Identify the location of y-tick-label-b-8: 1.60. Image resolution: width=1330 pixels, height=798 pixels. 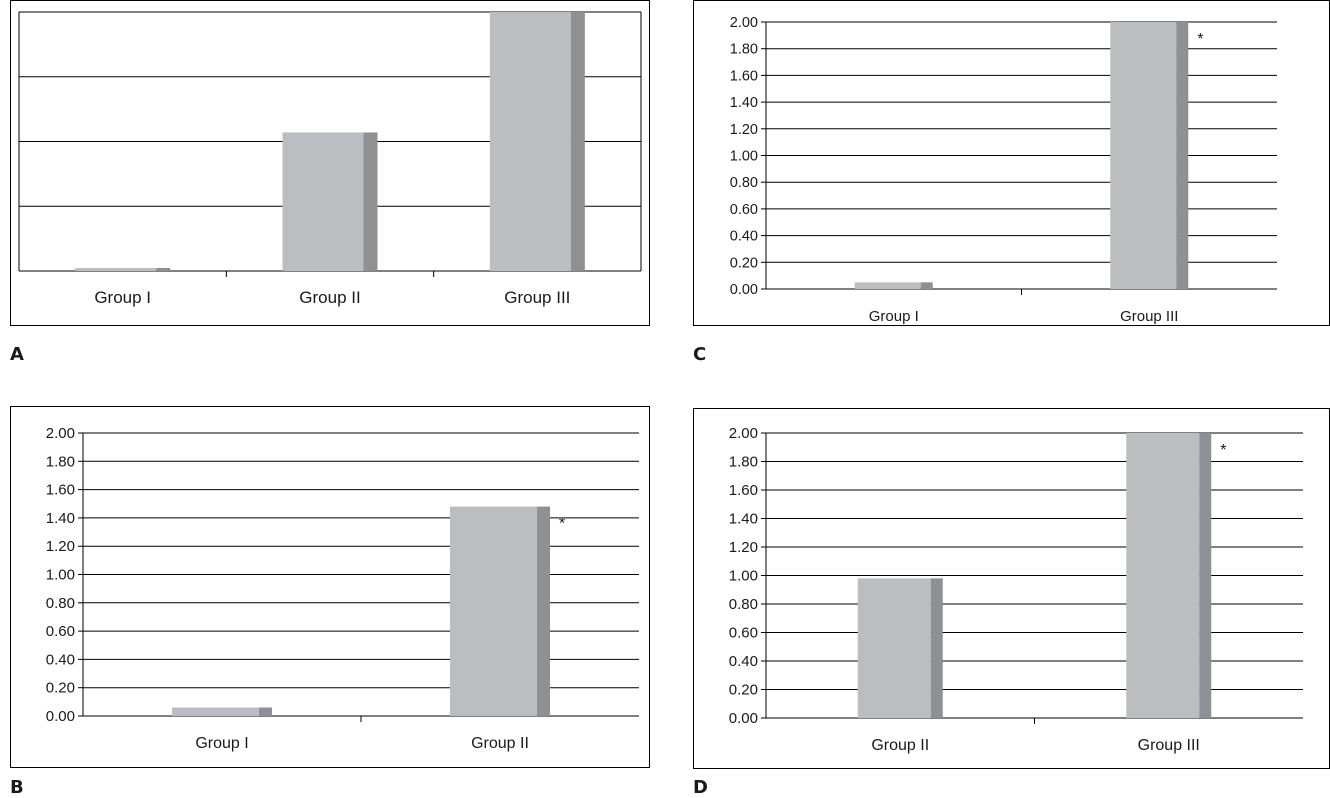
(60, 490).